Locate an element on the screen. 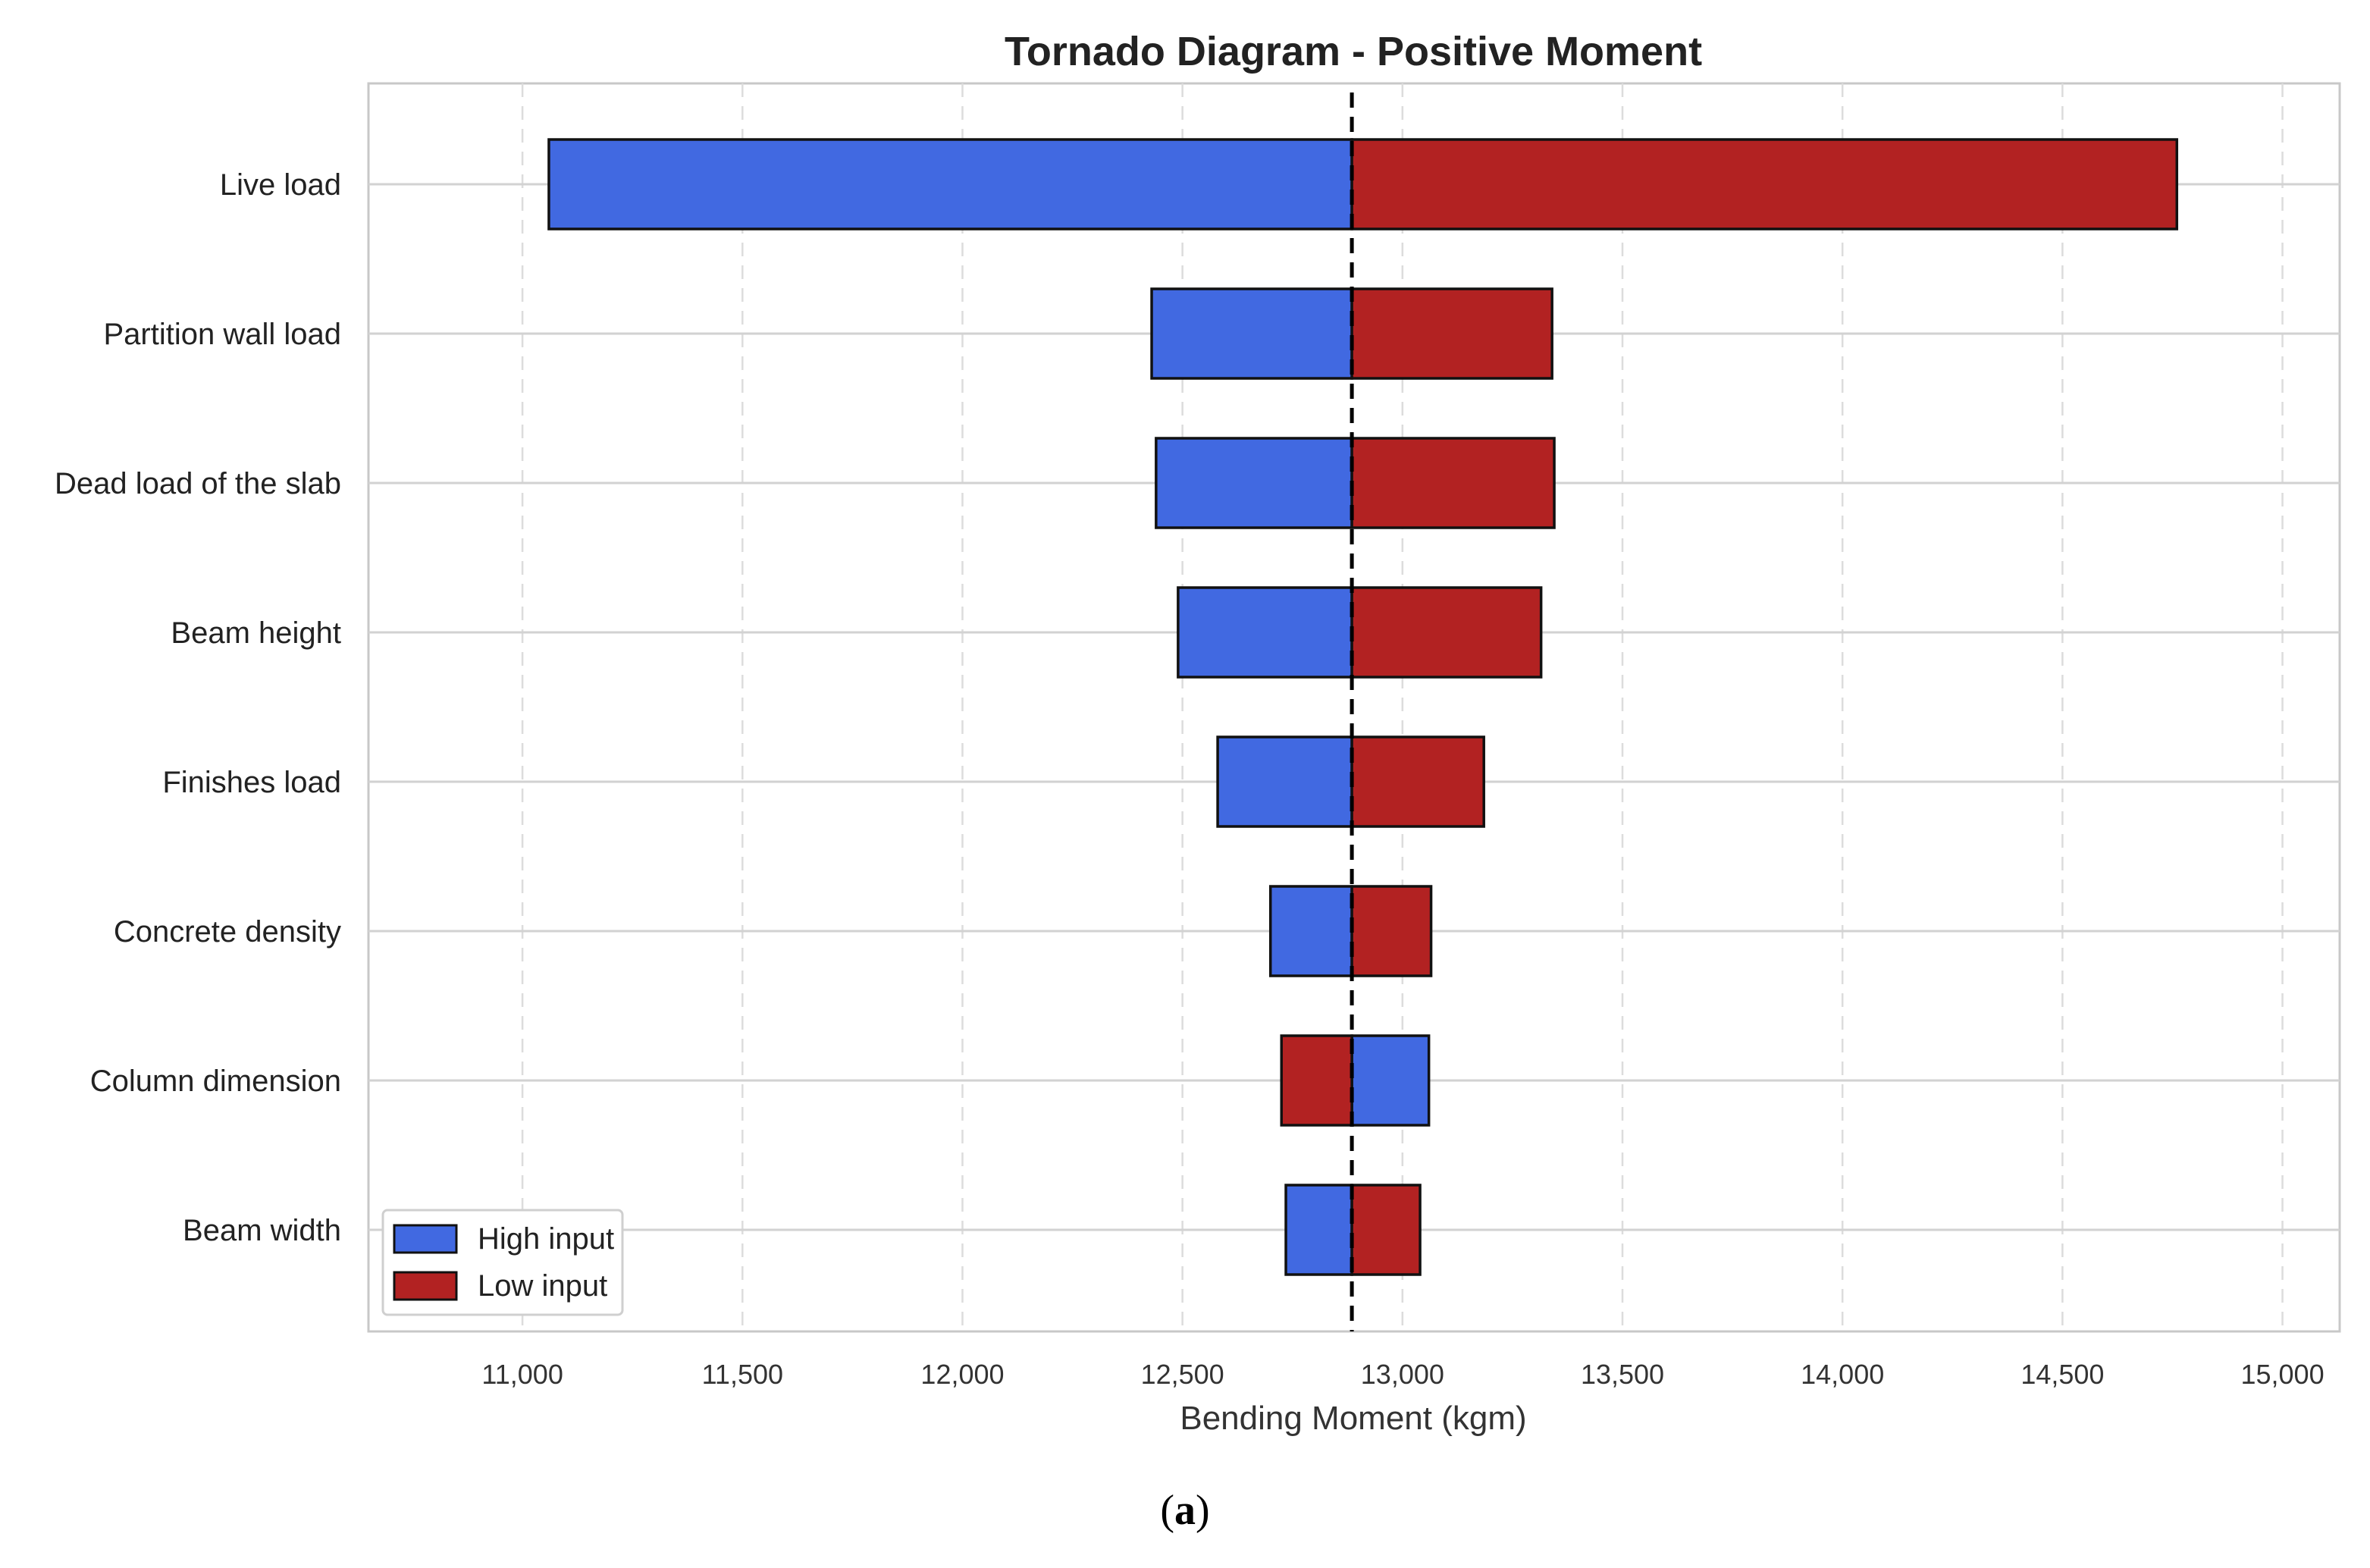 Image resolution: width=2370 pixels, height=1568 pixels. y-tick-label: Finishes load is located at coordinates (251, 782).